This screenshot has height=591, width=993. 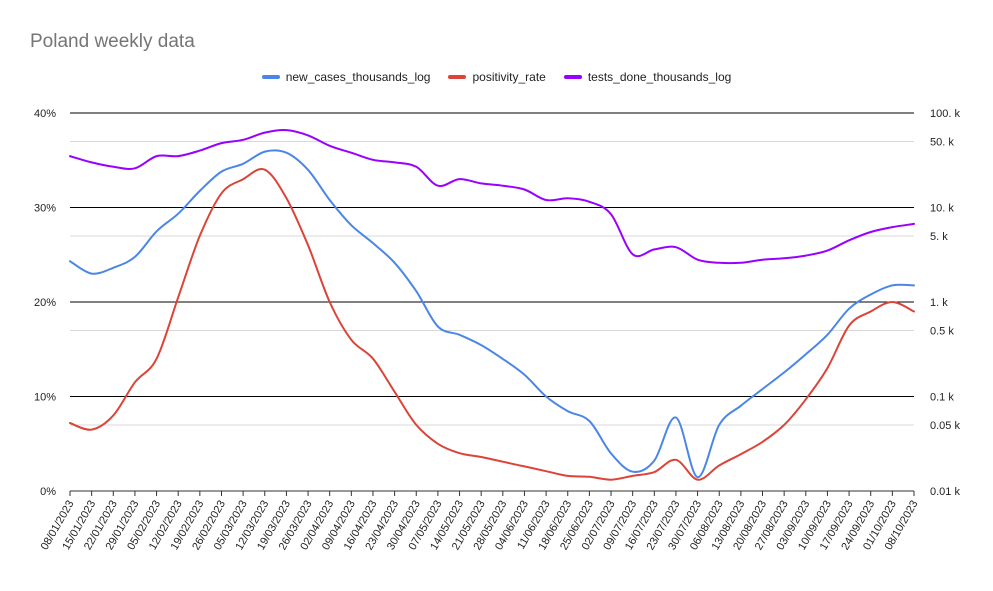 What do you see at coordinates (45, 209) in the screenshot?
I see `y-left-tick-label: 30%` at bounding box center [45, 209].